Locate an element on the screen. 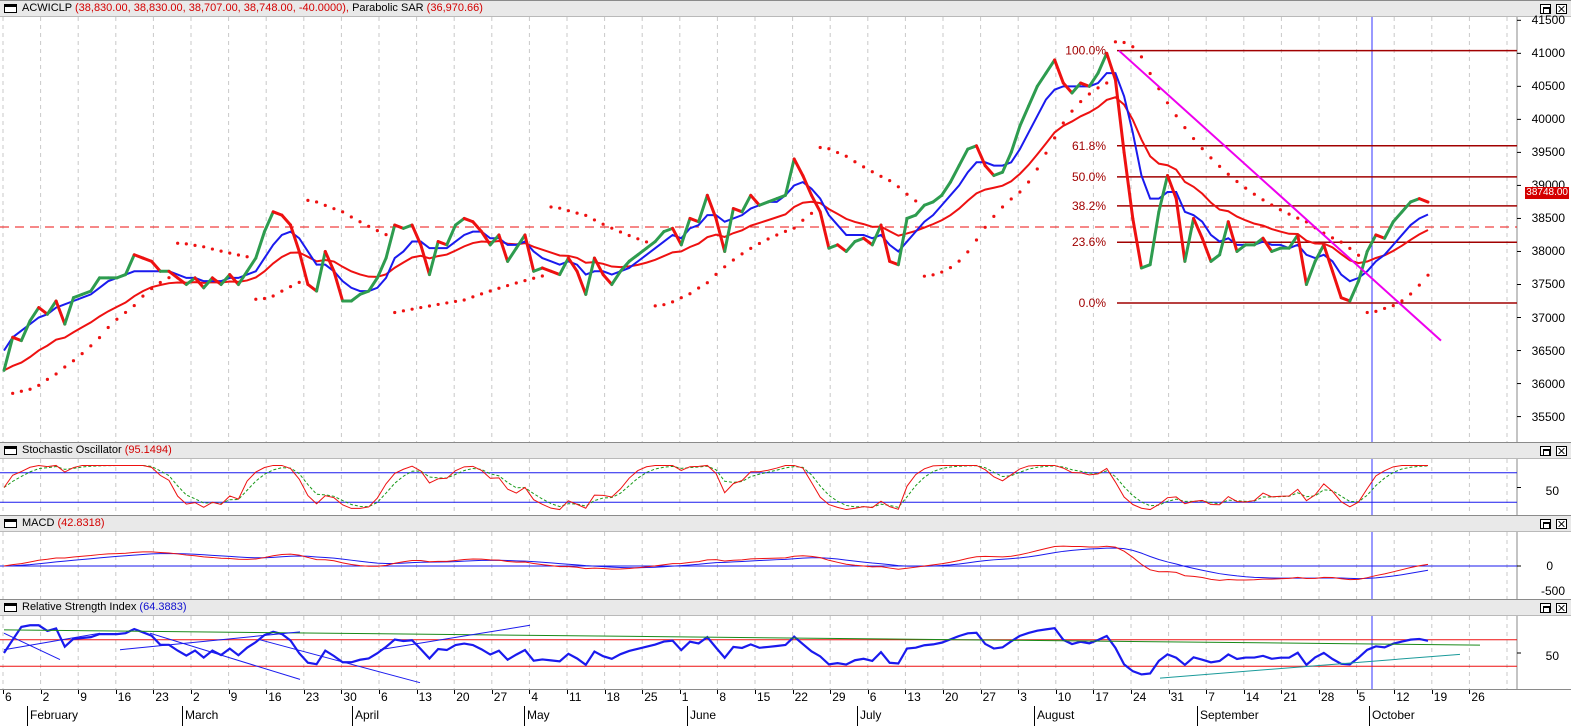  macd-y-tick-neg500: -500 is located at coordinates (1552, 591).